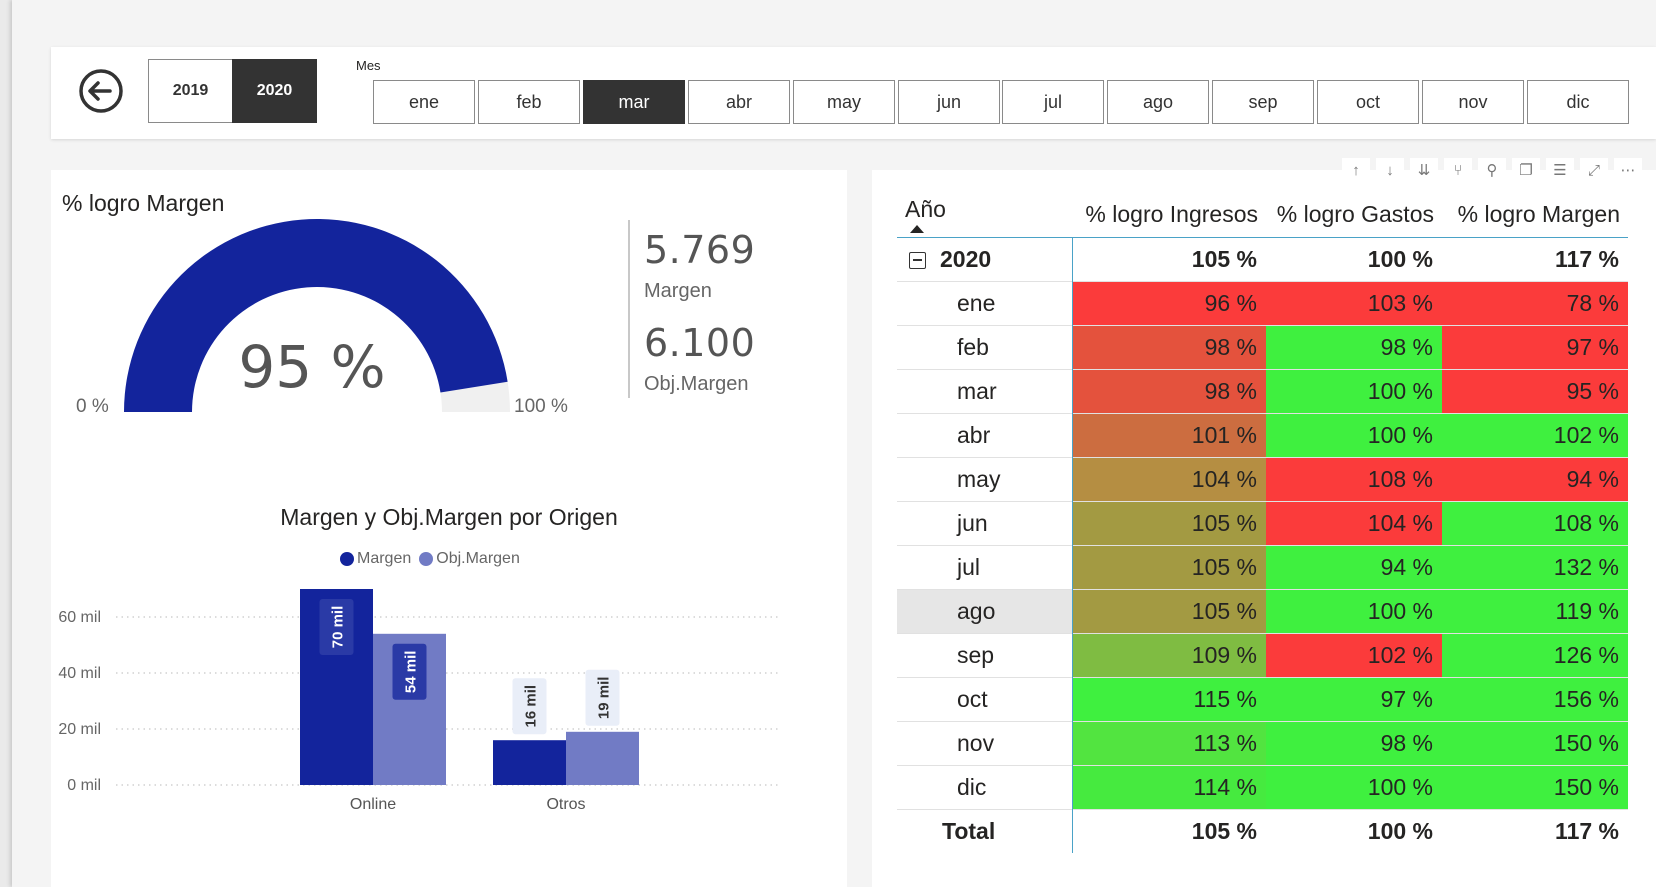 This screenshot has height=887, width=1656. What do you see at coordinates (1169, 566) in the screenshot?
I see `cell-ingresos: 105 %` at bounding box center [1169, 566].